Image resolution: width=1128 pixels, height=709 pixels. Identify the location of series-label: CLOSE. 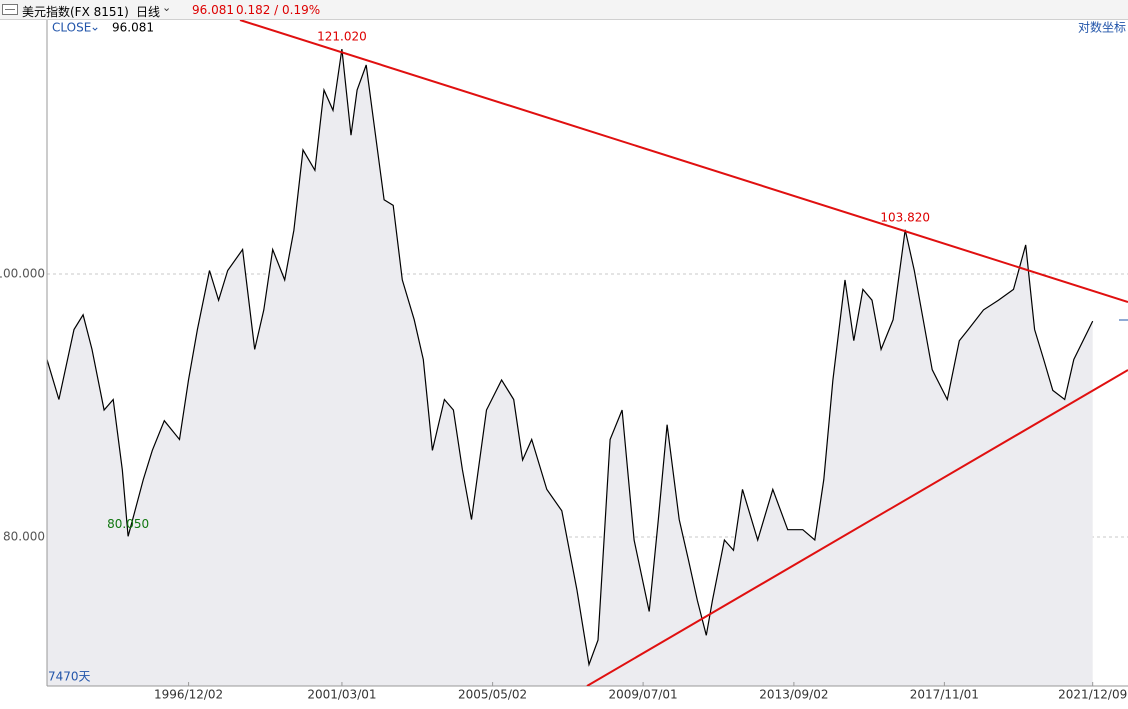
(71, 28).